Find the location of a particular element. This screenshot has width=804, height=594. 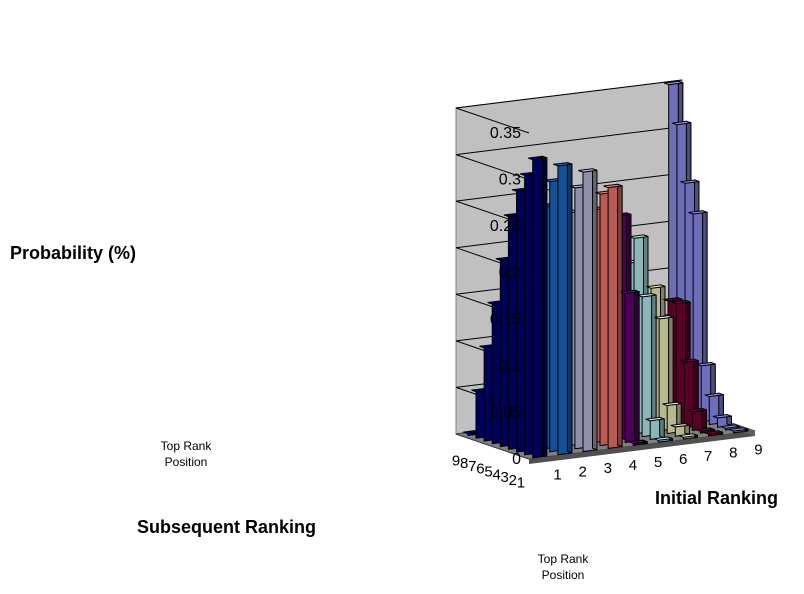

x-axis-note: Position is located at coordinates (563, 575).